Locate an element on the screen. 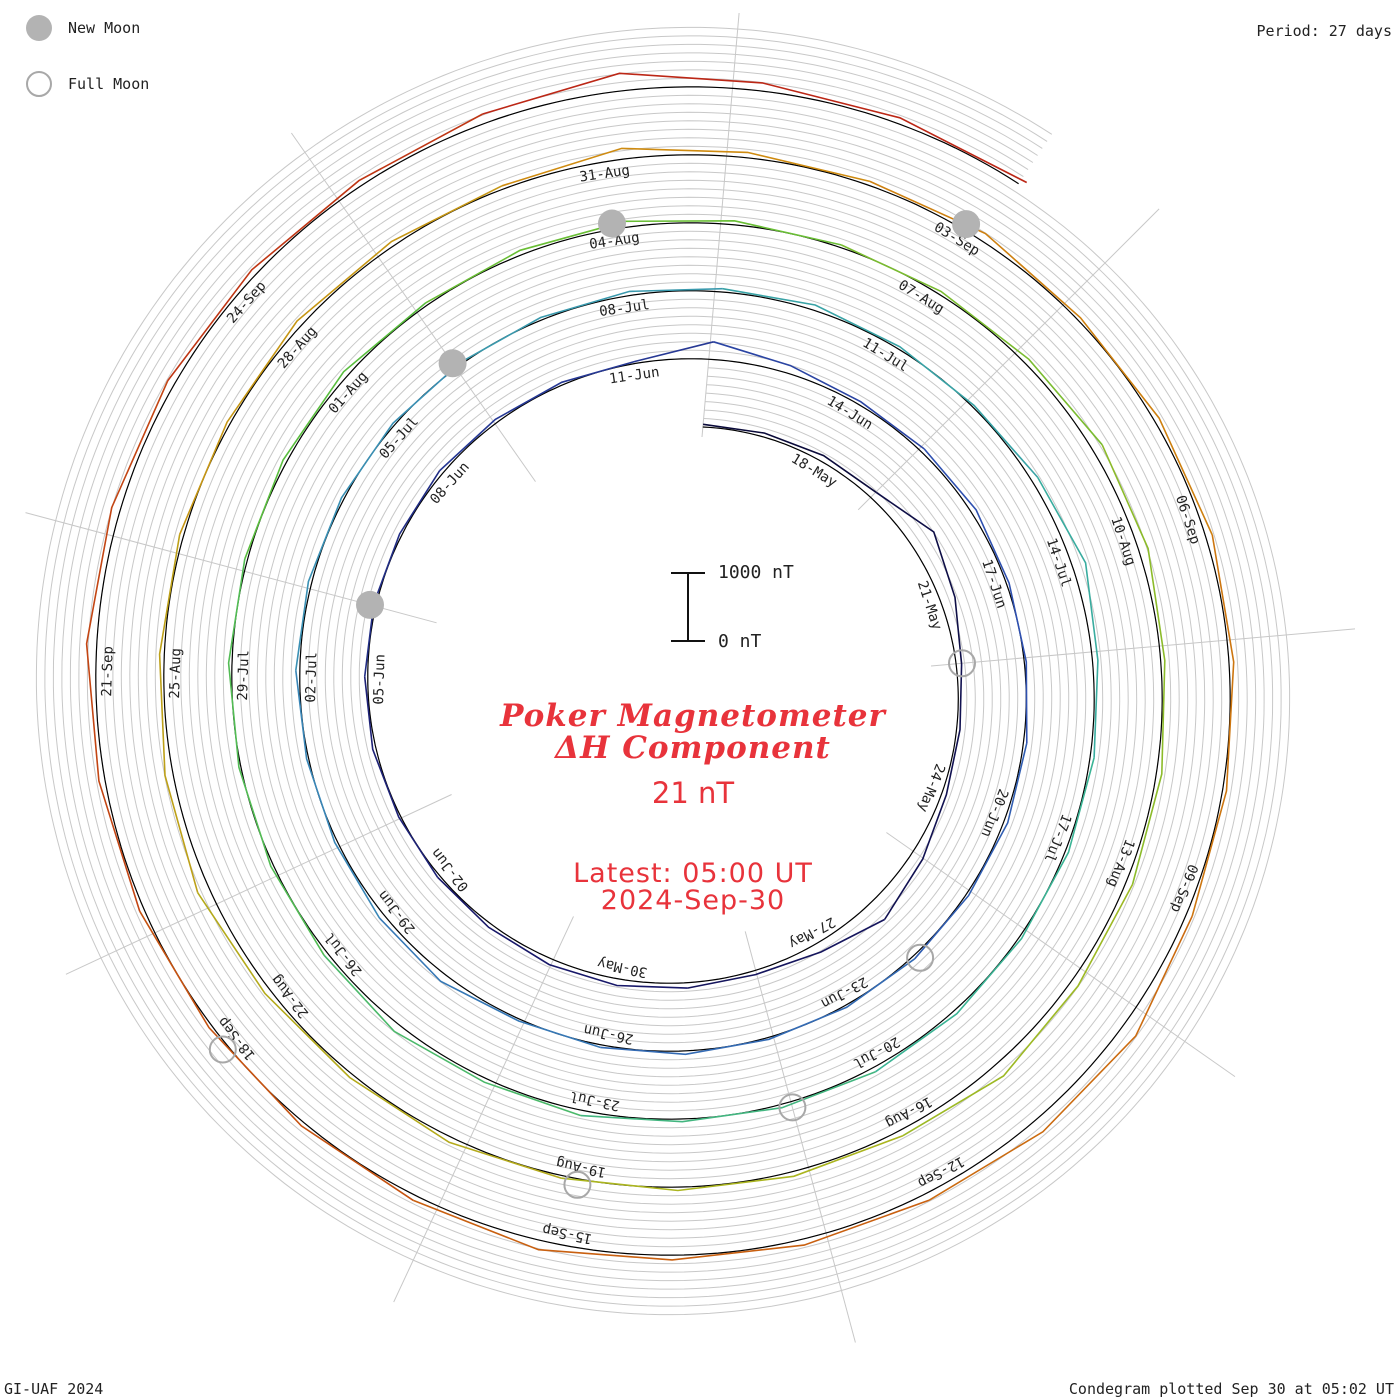  new-moon-icon is located at coordinates (39, 28).